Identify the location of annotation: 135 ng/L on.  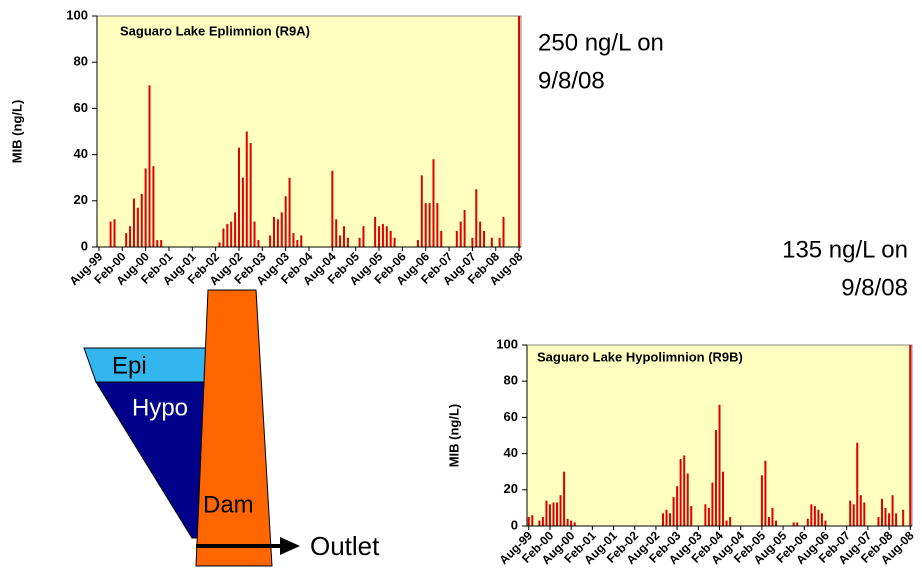
(845, 249).